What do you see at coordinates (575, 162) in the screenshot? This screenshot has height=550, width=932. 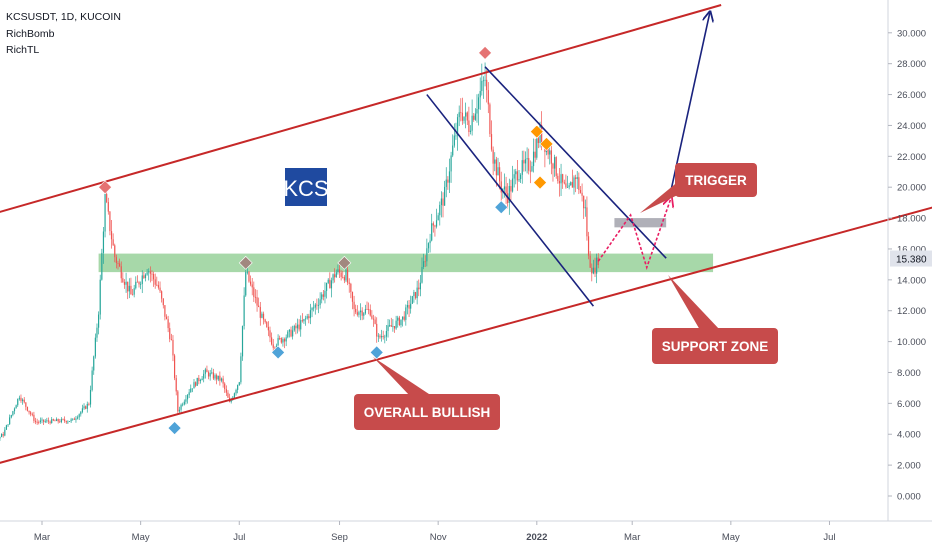 I see `wedge-upper-line` at bounding box center [575, 162].